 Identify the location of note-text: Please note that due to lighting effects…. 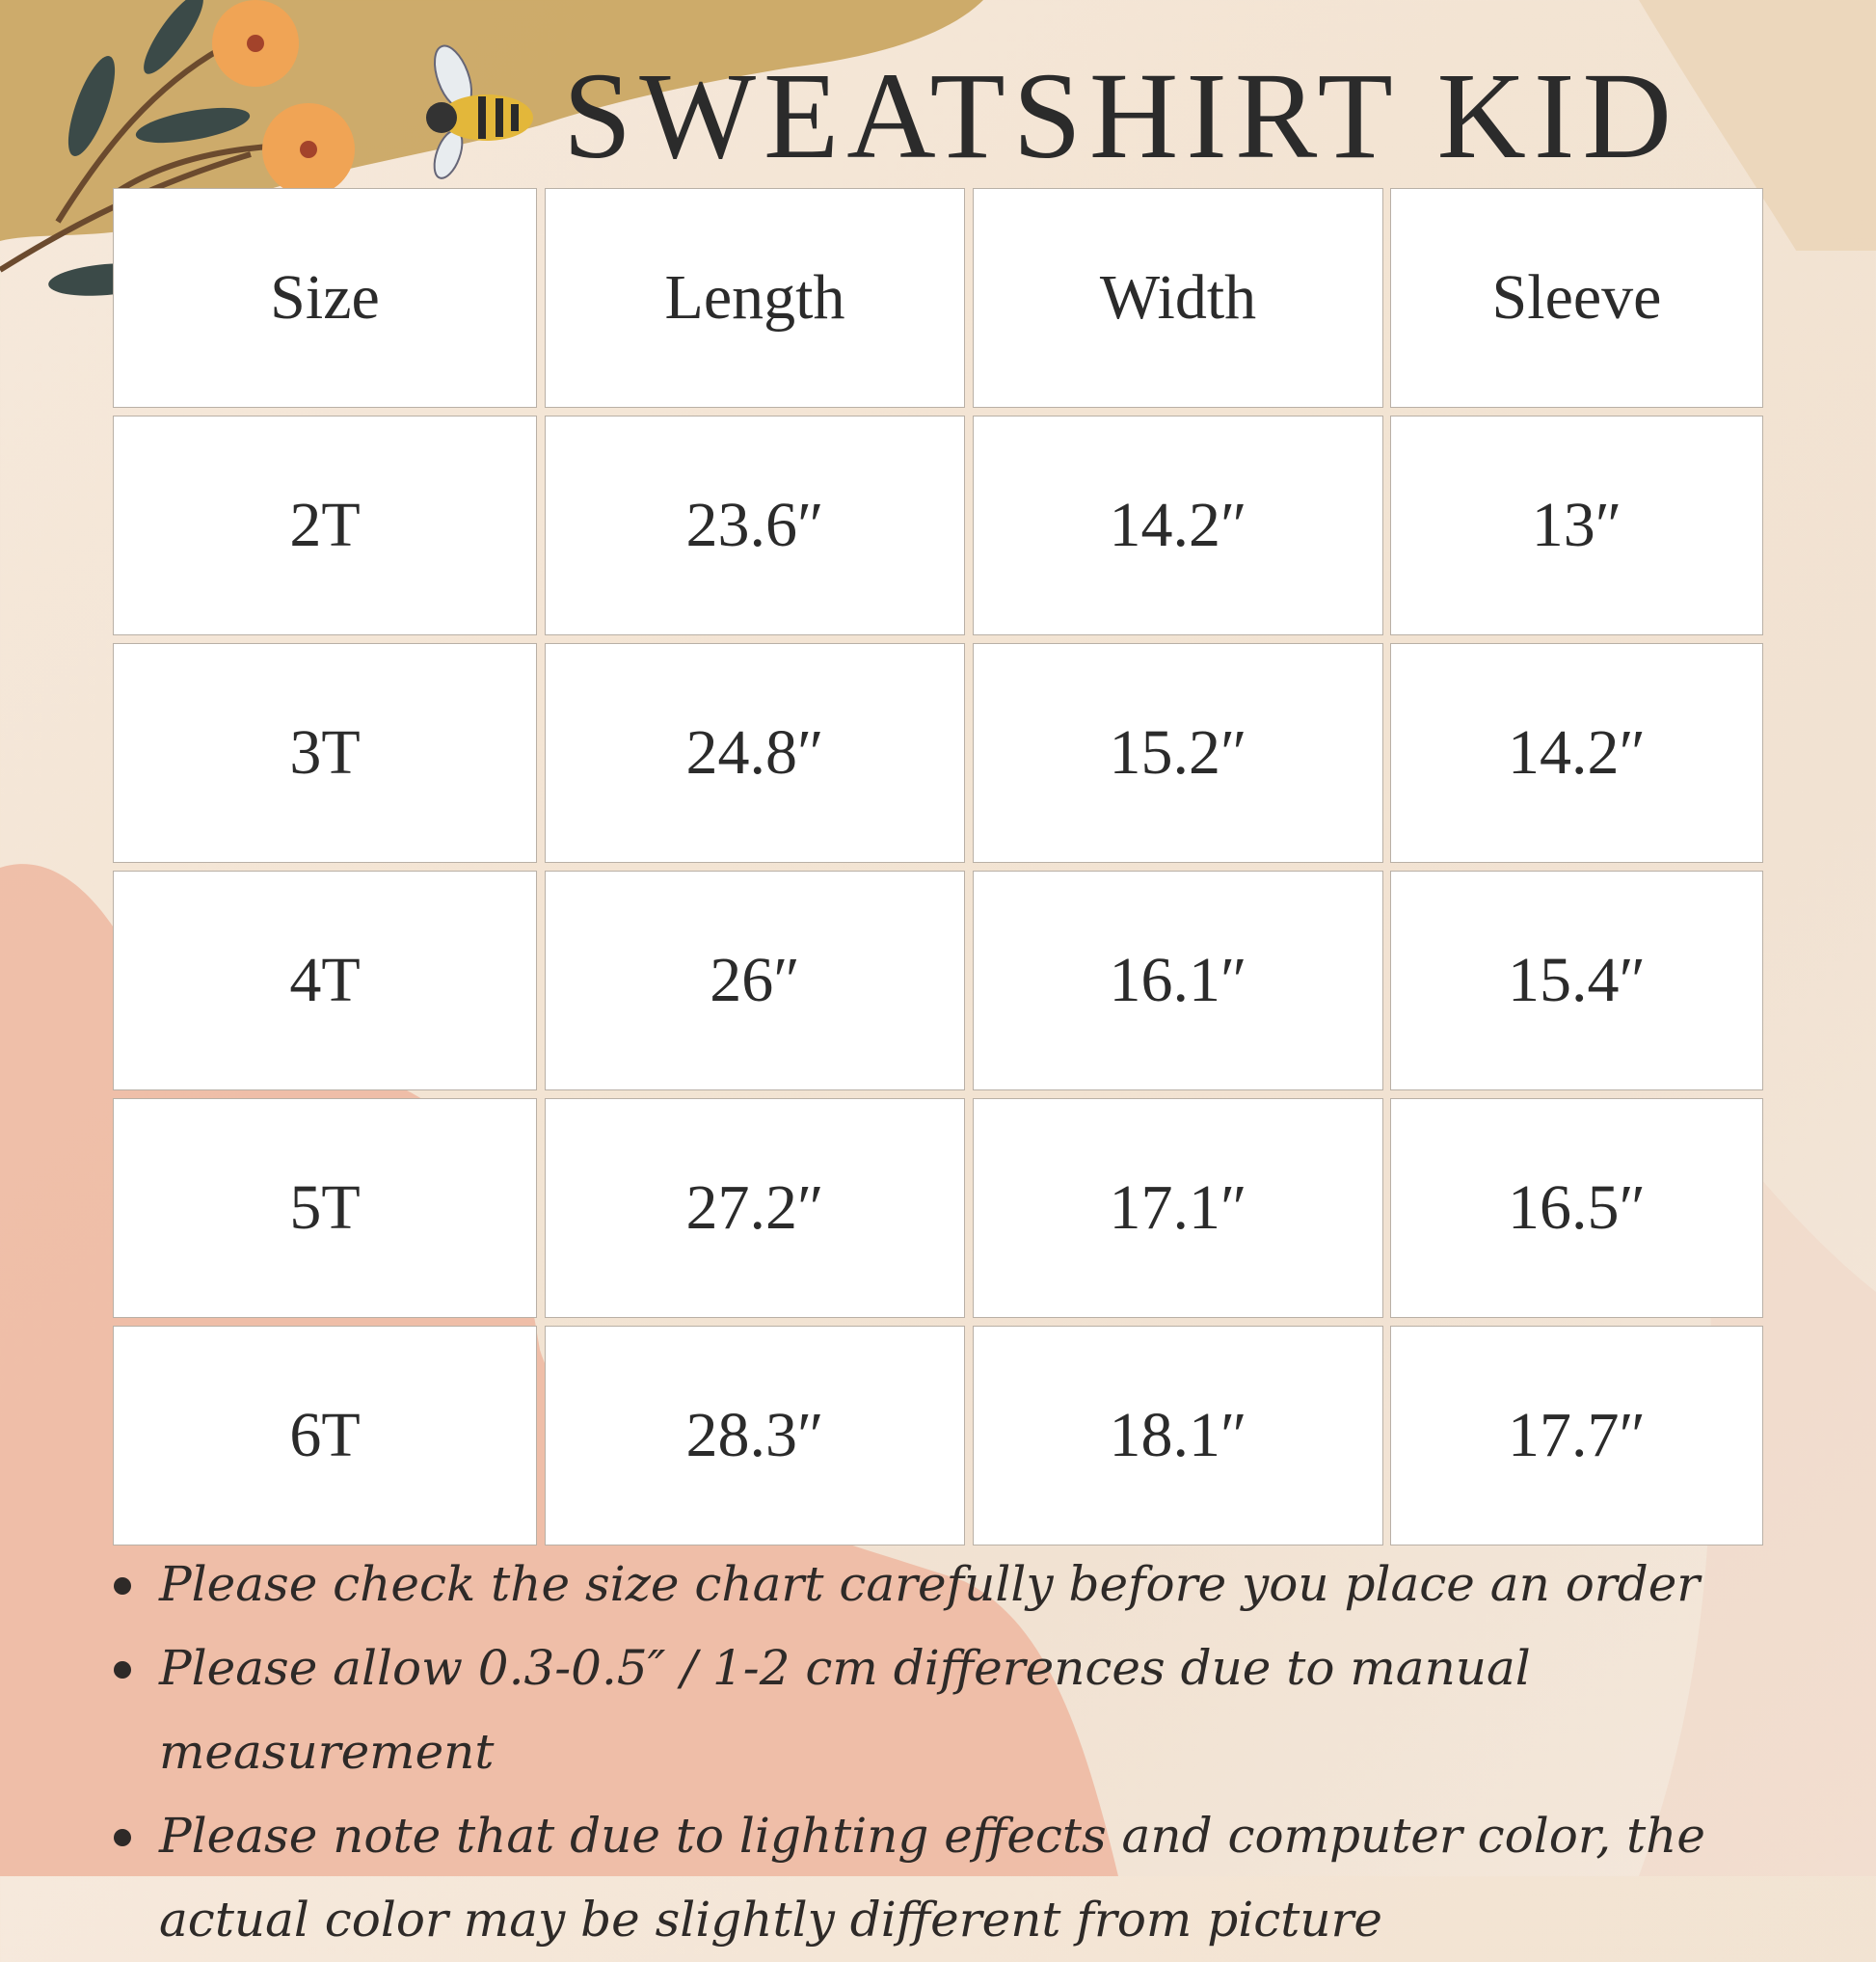
(932, 1878).